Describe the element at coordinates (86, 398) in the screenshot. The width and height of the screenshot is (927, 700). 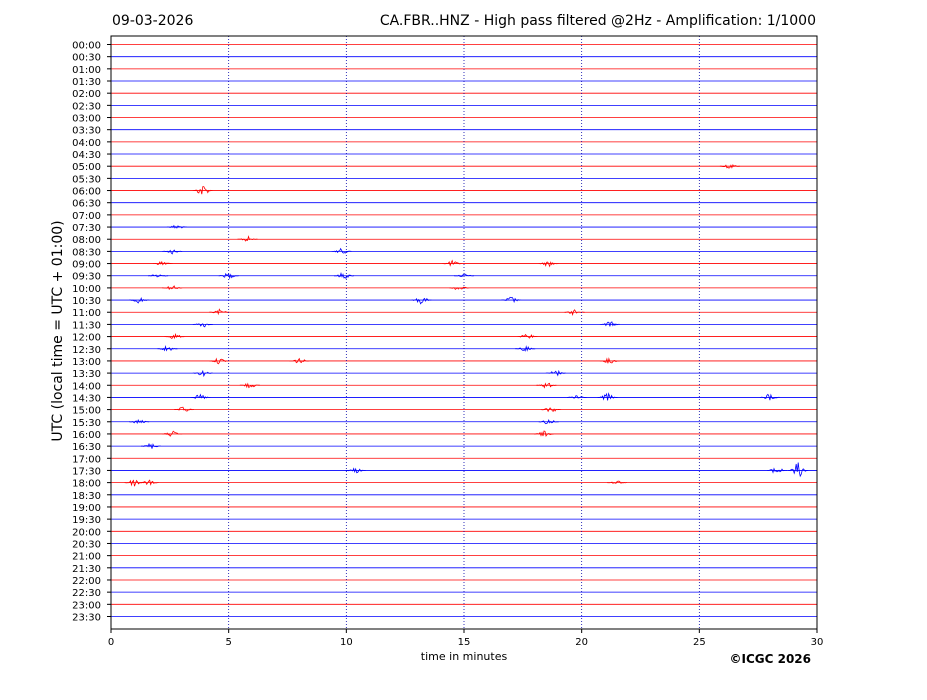
I see `y-tick-label: 14:30` at that location.